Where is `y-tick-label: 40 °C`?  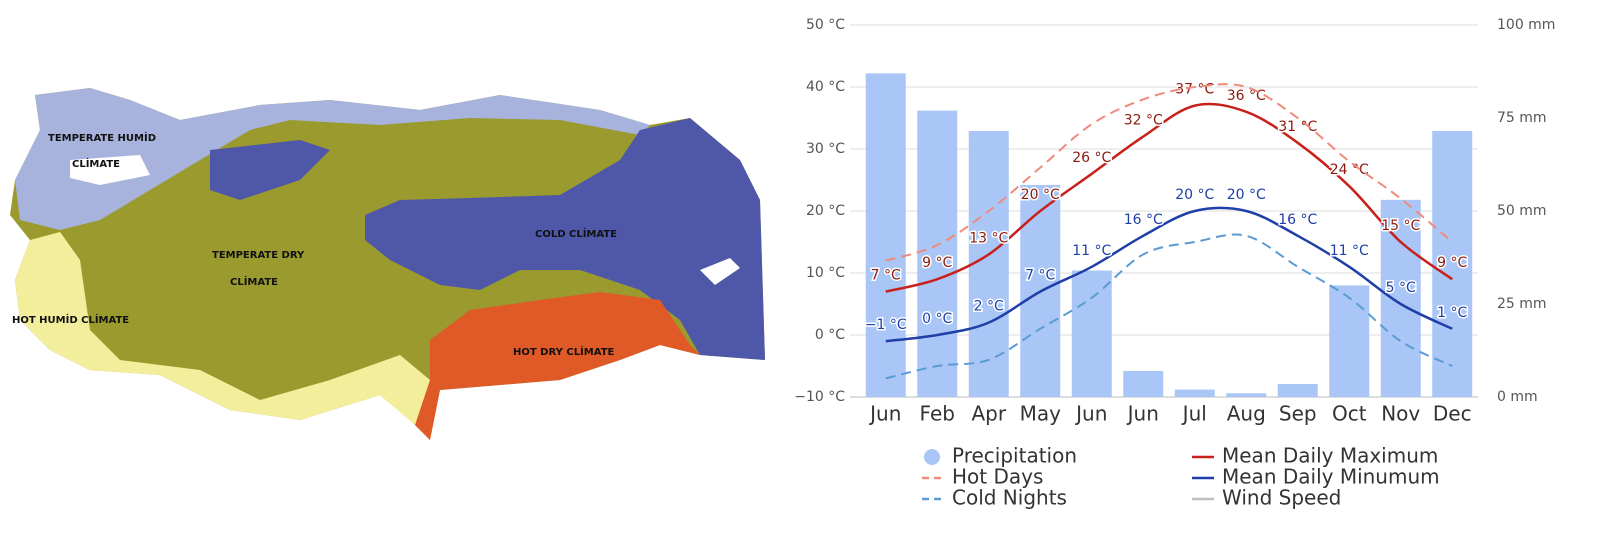
y-tick-label: 40 °C is located at coordinates (825, 87).